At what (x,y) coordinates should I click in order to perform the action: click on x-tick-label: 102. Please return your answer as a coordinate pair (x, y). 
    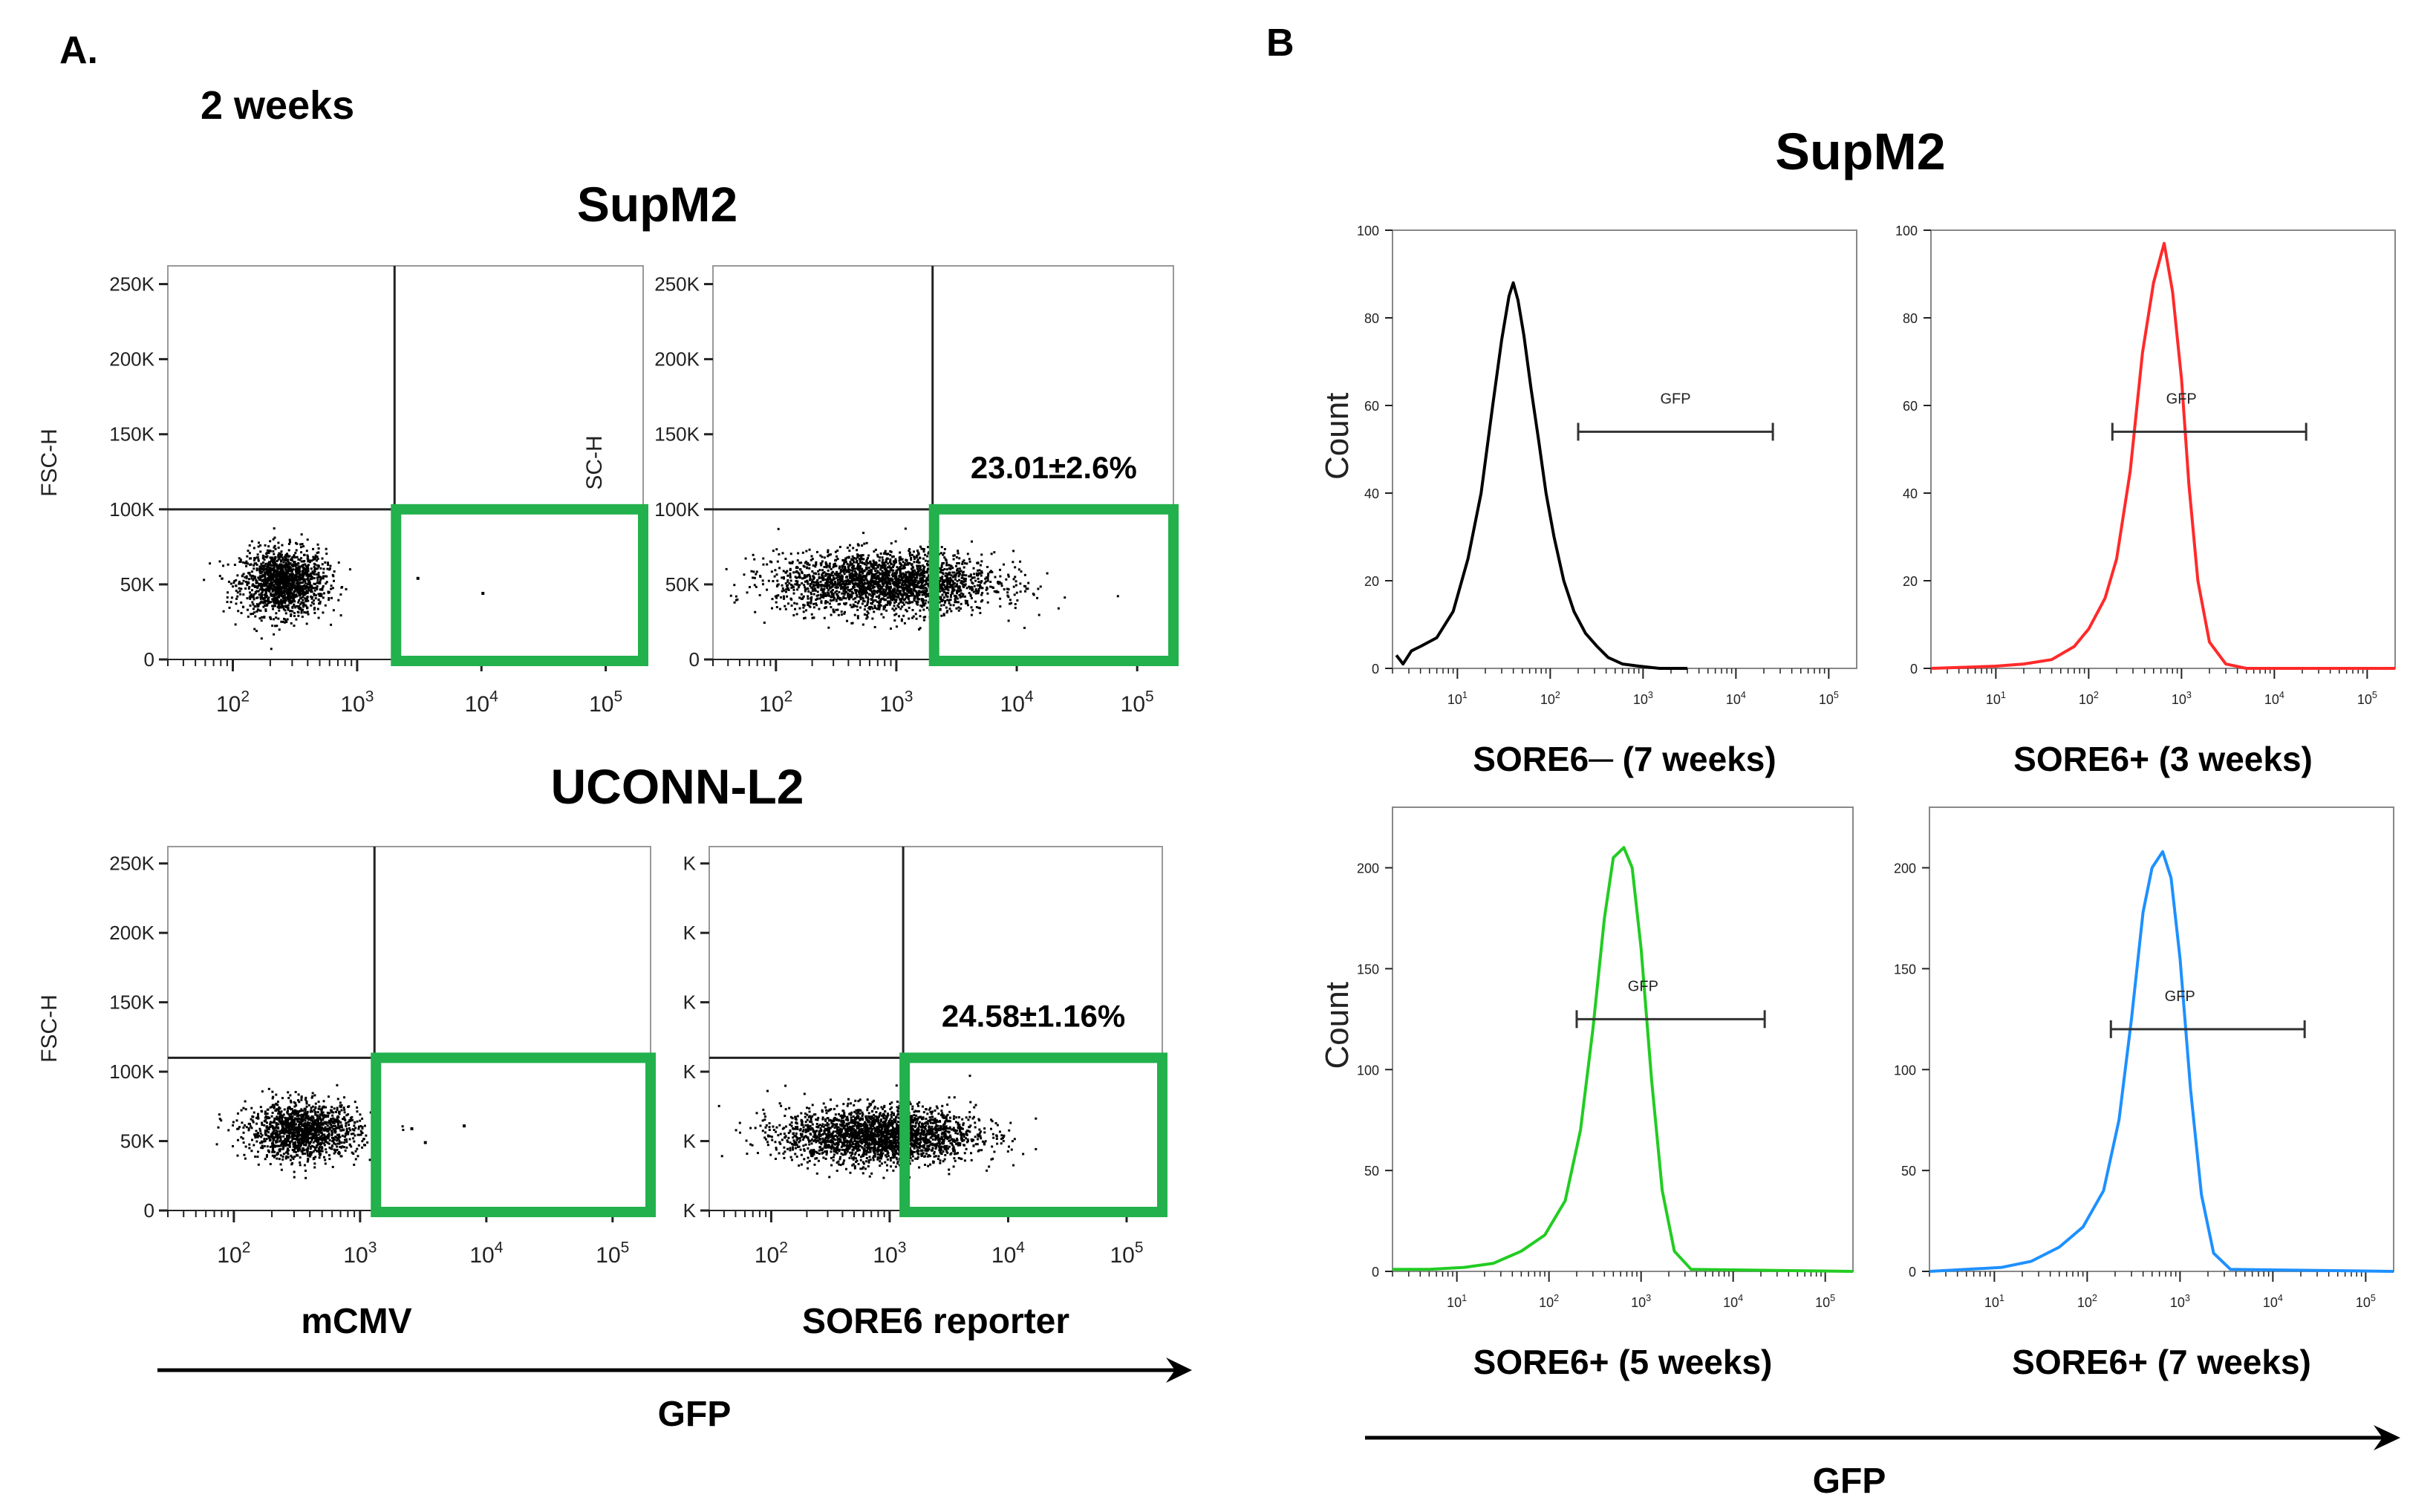
    Looking at the image, I should click on (233, 702).